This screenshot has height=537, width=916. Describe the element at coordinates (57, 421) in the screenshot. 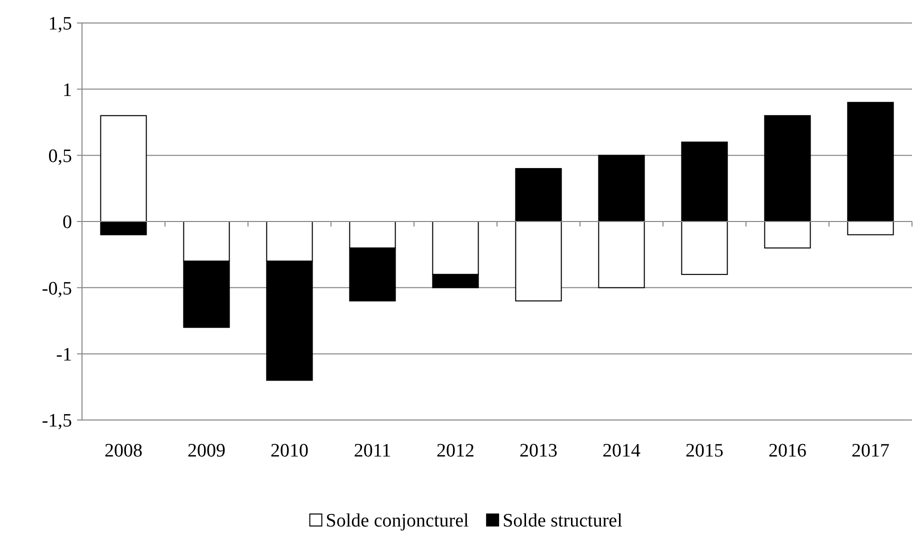

I see `y-tick-label: -1,5` at that location.